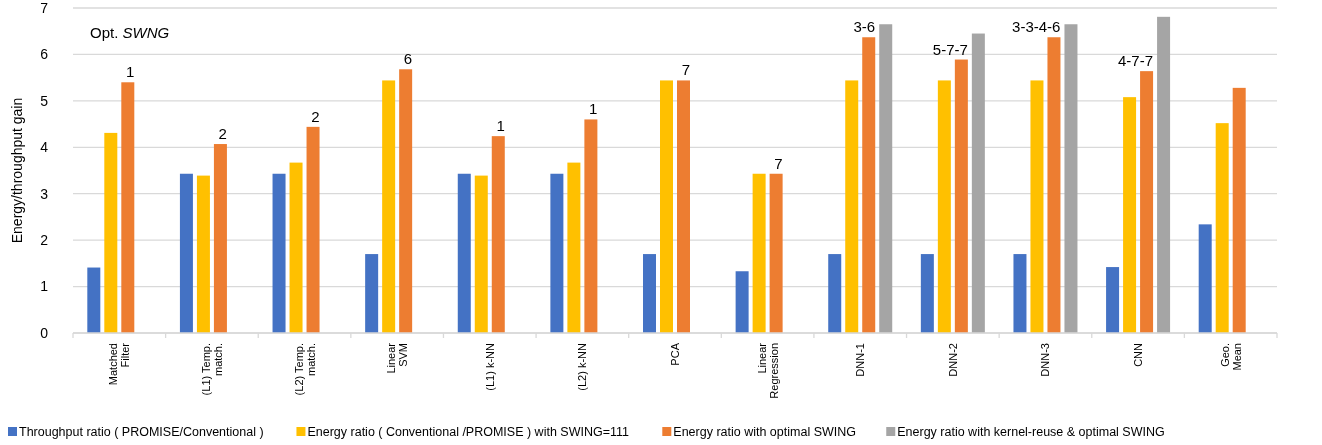  What do you see at coordinates (1138, 354) in the screenshot?
I see `x-tick-label: CNN` at bounding box center [1138, 354].